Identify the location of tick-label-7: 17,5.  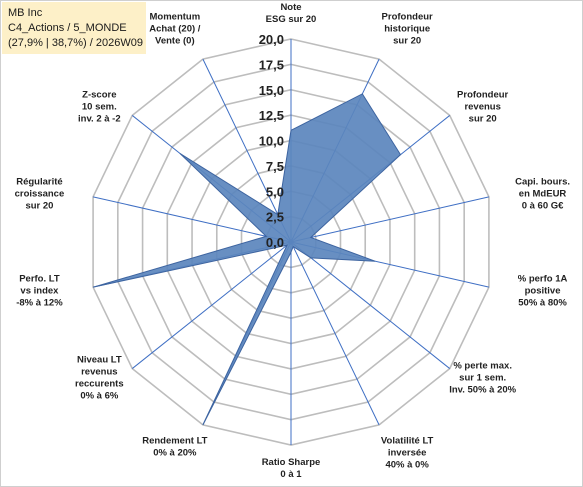
(271, 64).